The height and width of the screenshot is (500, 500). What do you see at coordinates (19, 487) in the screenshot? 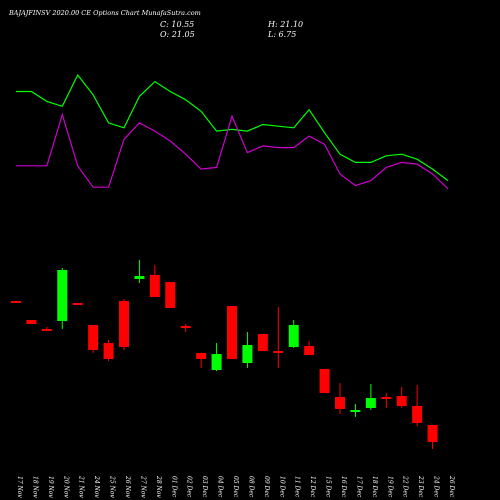
I see `x-tick-label: 17 Nov` at bounding box center [19, 487].